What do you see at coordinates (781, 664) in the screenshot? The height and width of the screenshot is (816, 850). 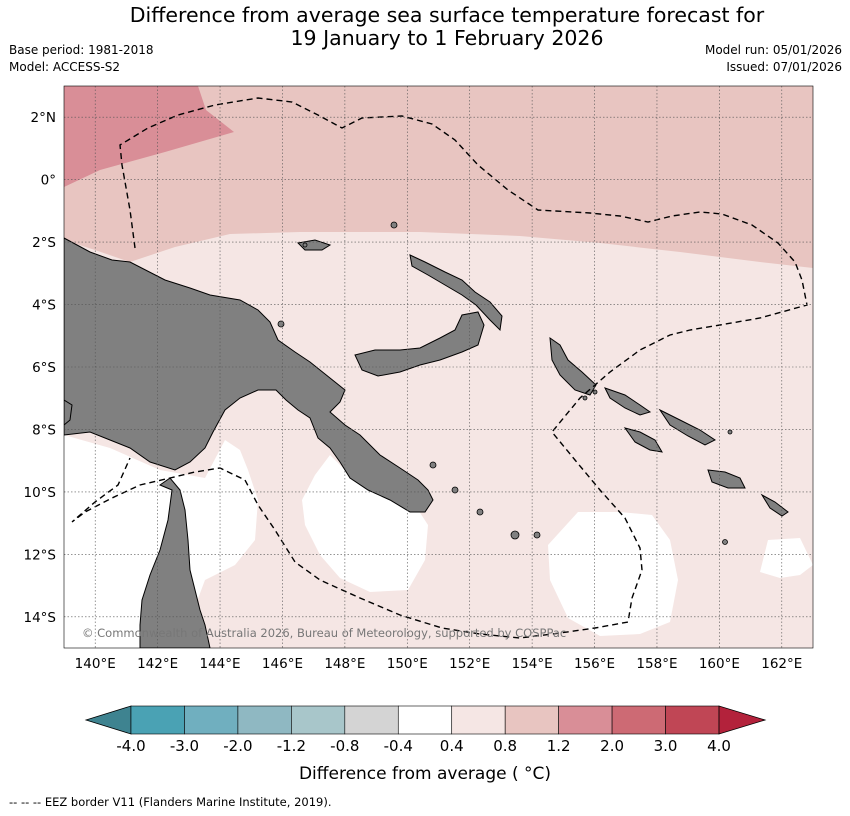 I see `lon-tick-label: 162°E` at bounding box center [781, 664].